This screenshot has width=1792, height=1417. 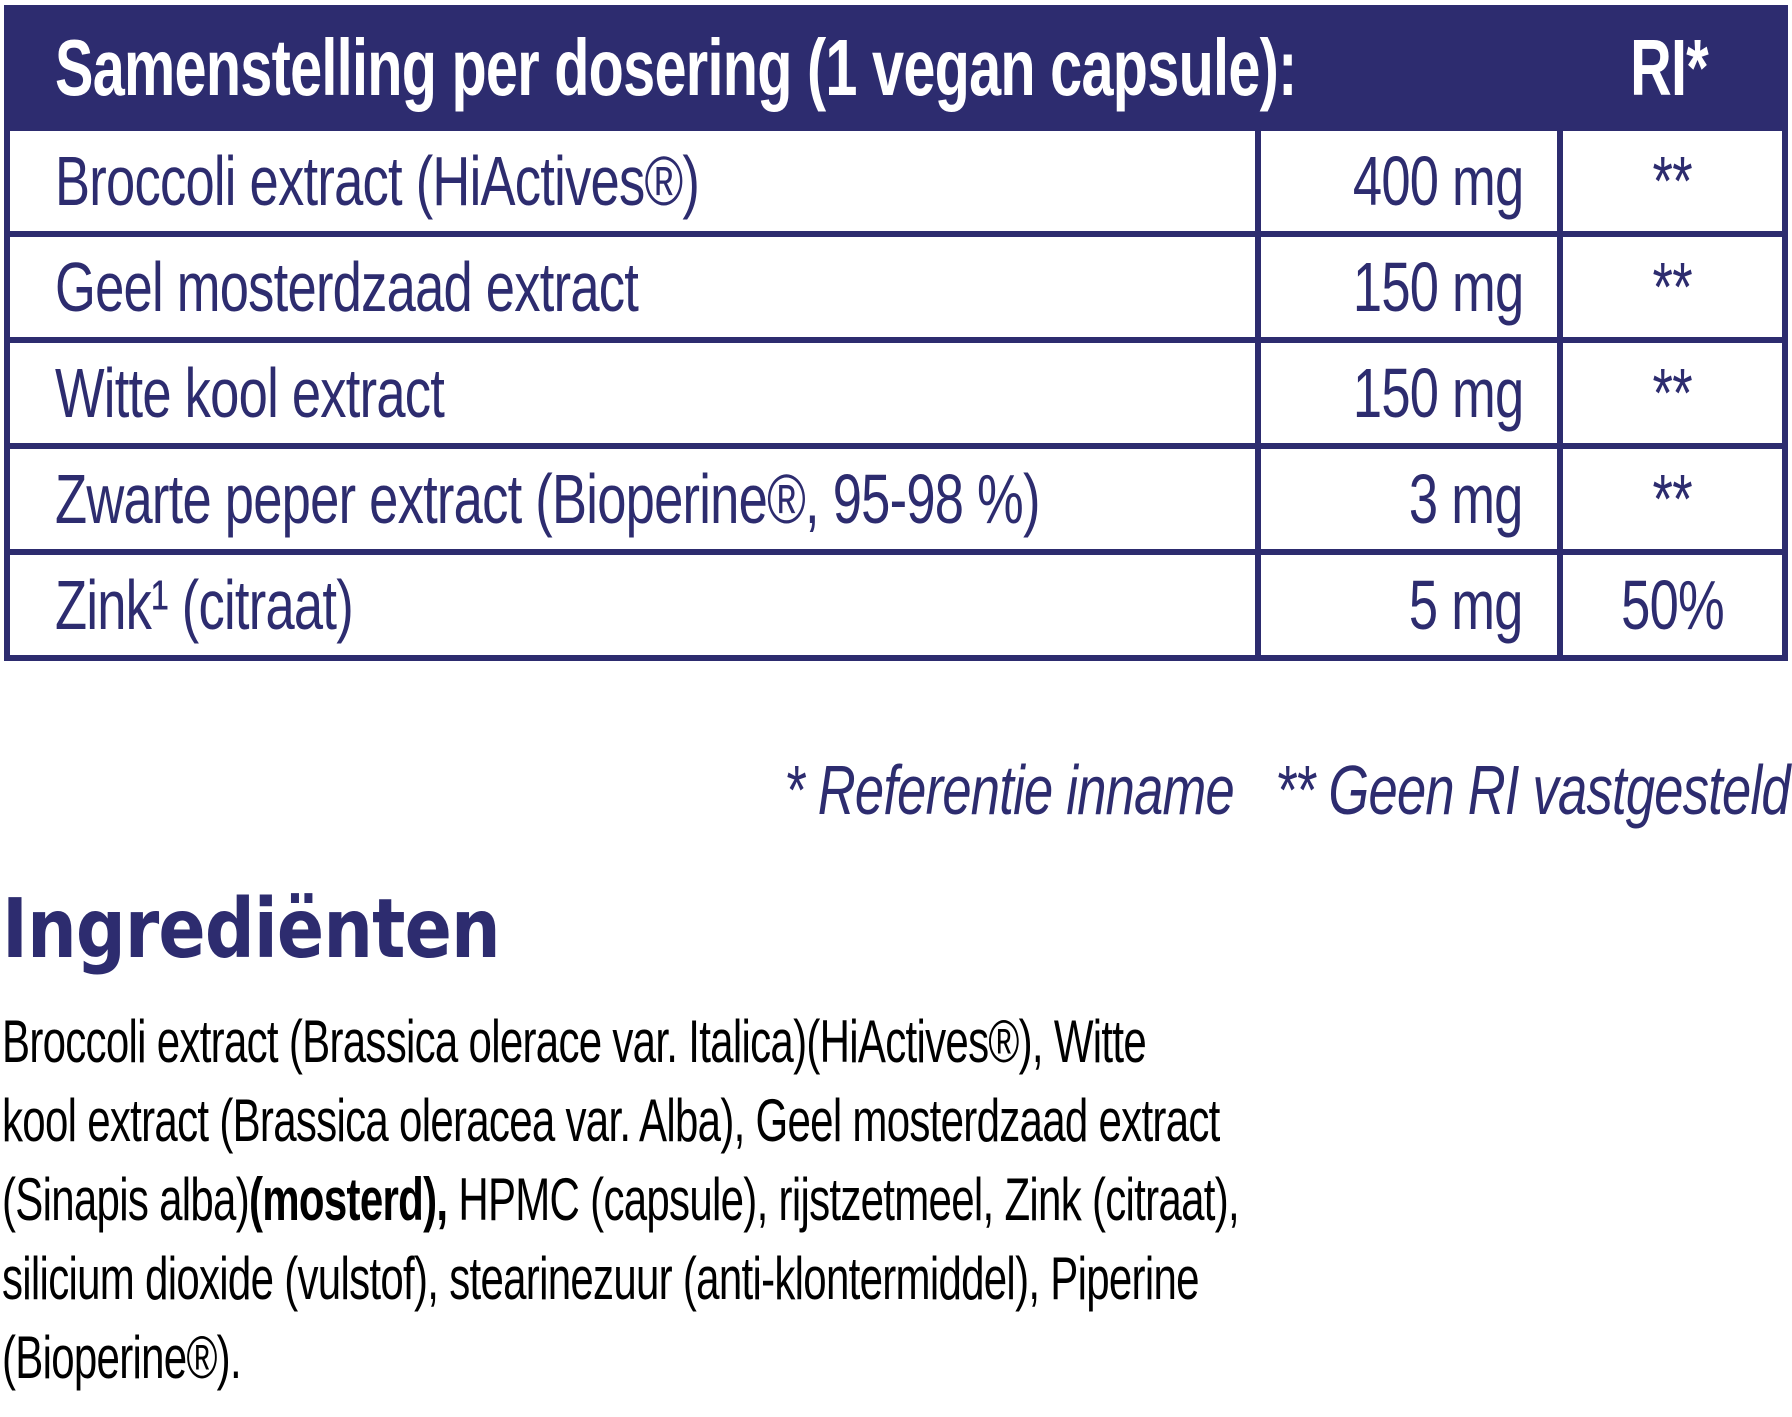 I want to click on ingredients-line3-pre: (Sinapis alba), so click(x=126, y=1199).